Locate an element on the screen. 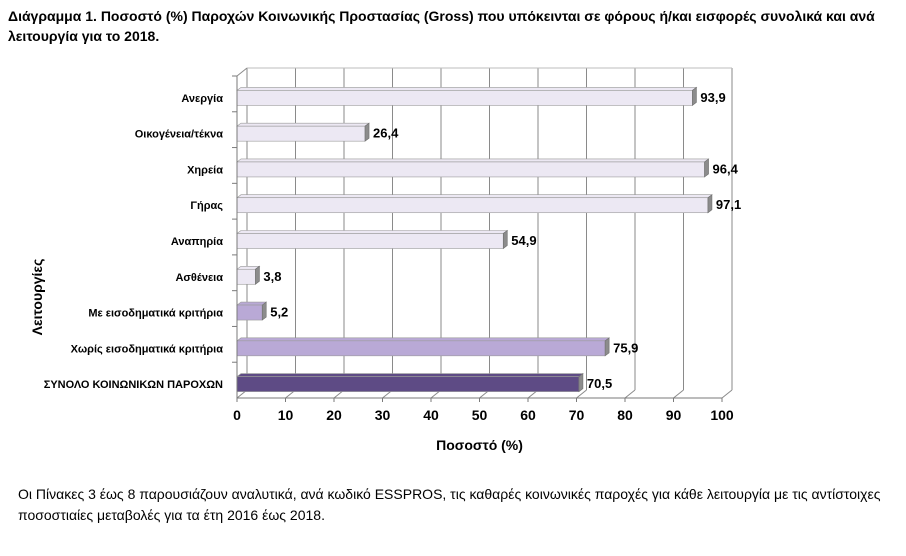 The width and height of the screenshot is (906, 556). value-label: 70,5 is located at coordinates (599, 383).